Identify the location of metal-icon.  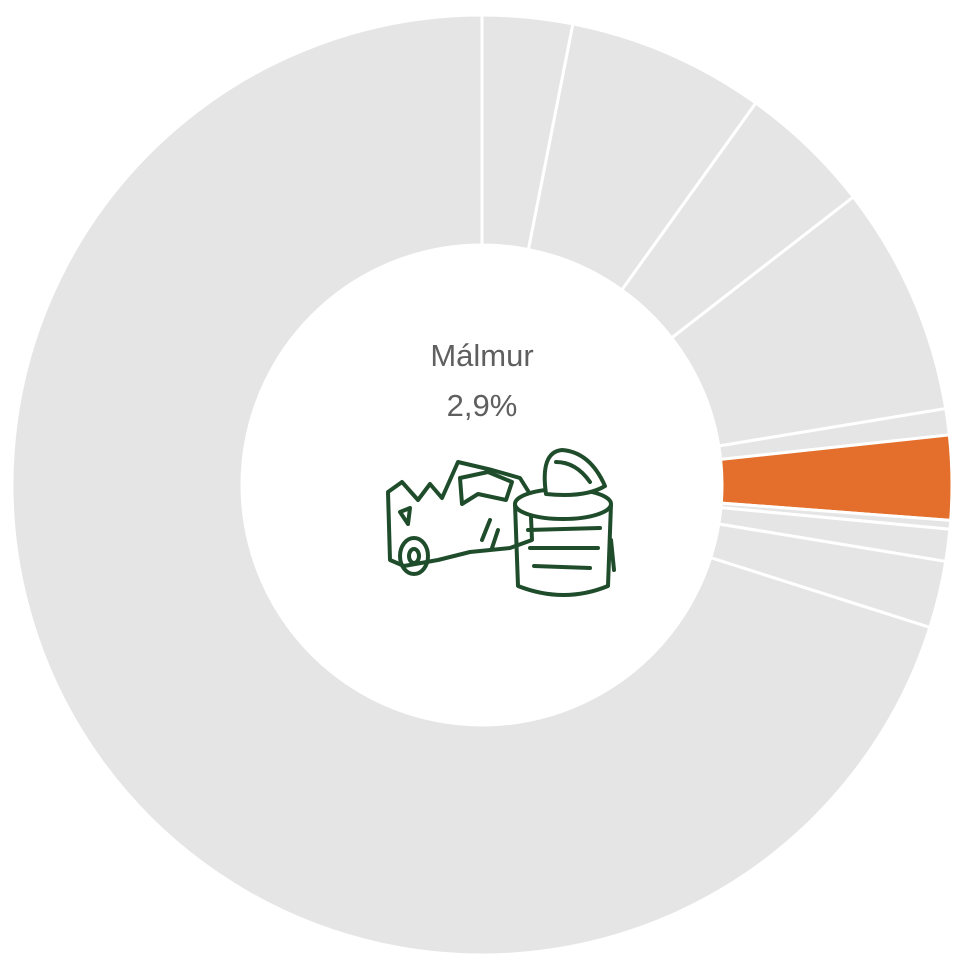
(501, 522).